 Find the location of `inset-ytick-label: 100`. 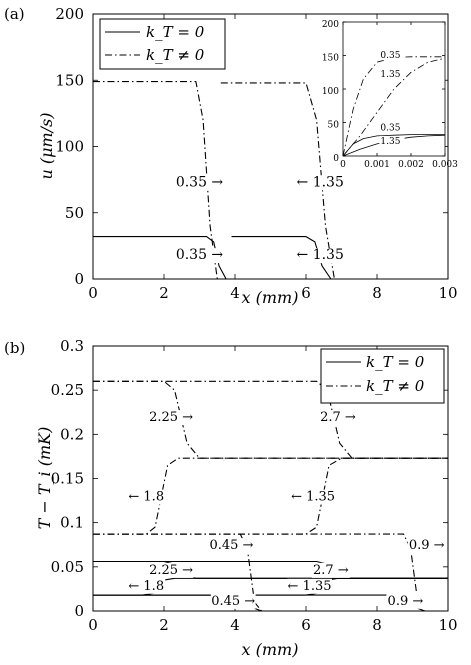

inset-ytick-label: 100 is located at coordinates (330, 92).